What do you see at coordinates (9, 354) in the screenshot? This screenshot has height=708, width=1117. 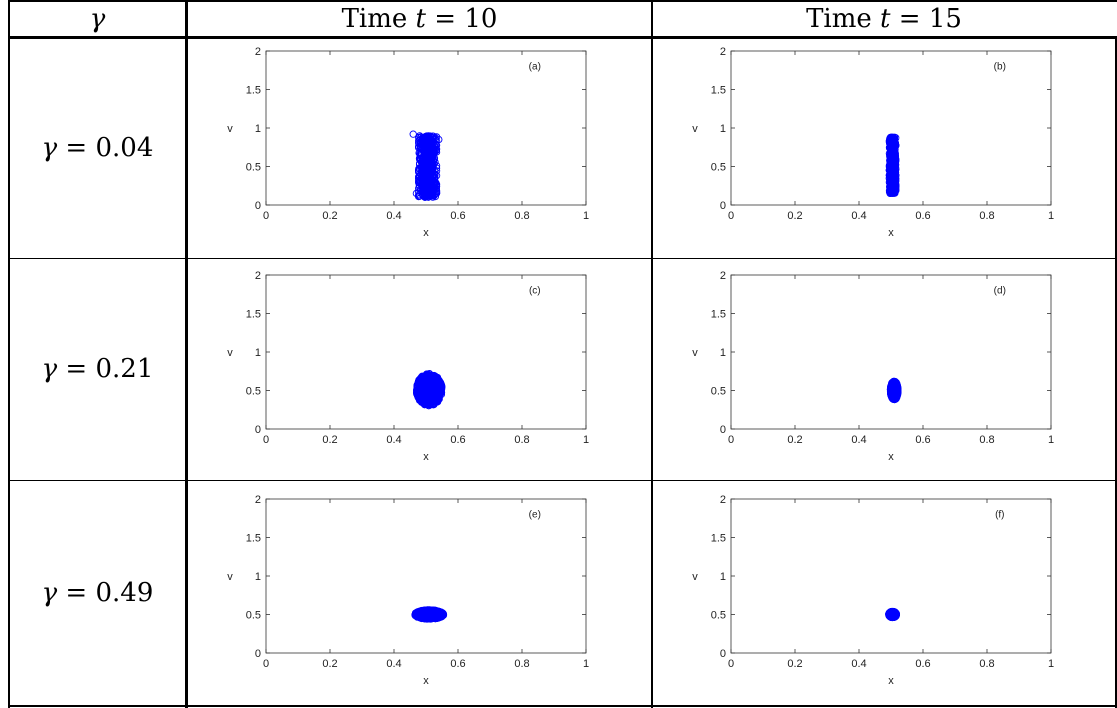 I see `table-left-border` at bounding box center [9, 354].